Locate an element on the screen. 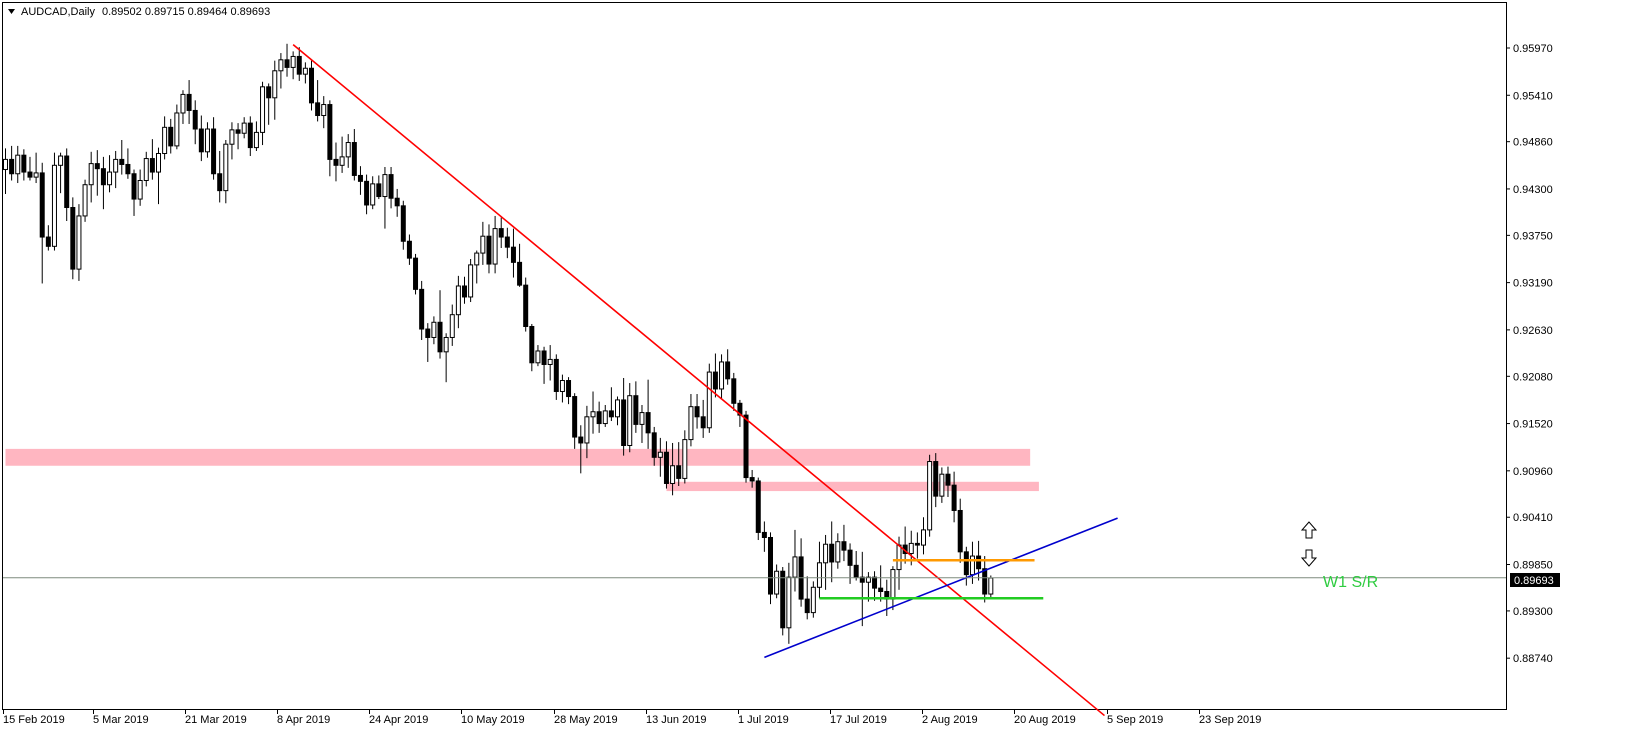  y-tick-label: 0.90960 is located at coordinates (1533, 472).